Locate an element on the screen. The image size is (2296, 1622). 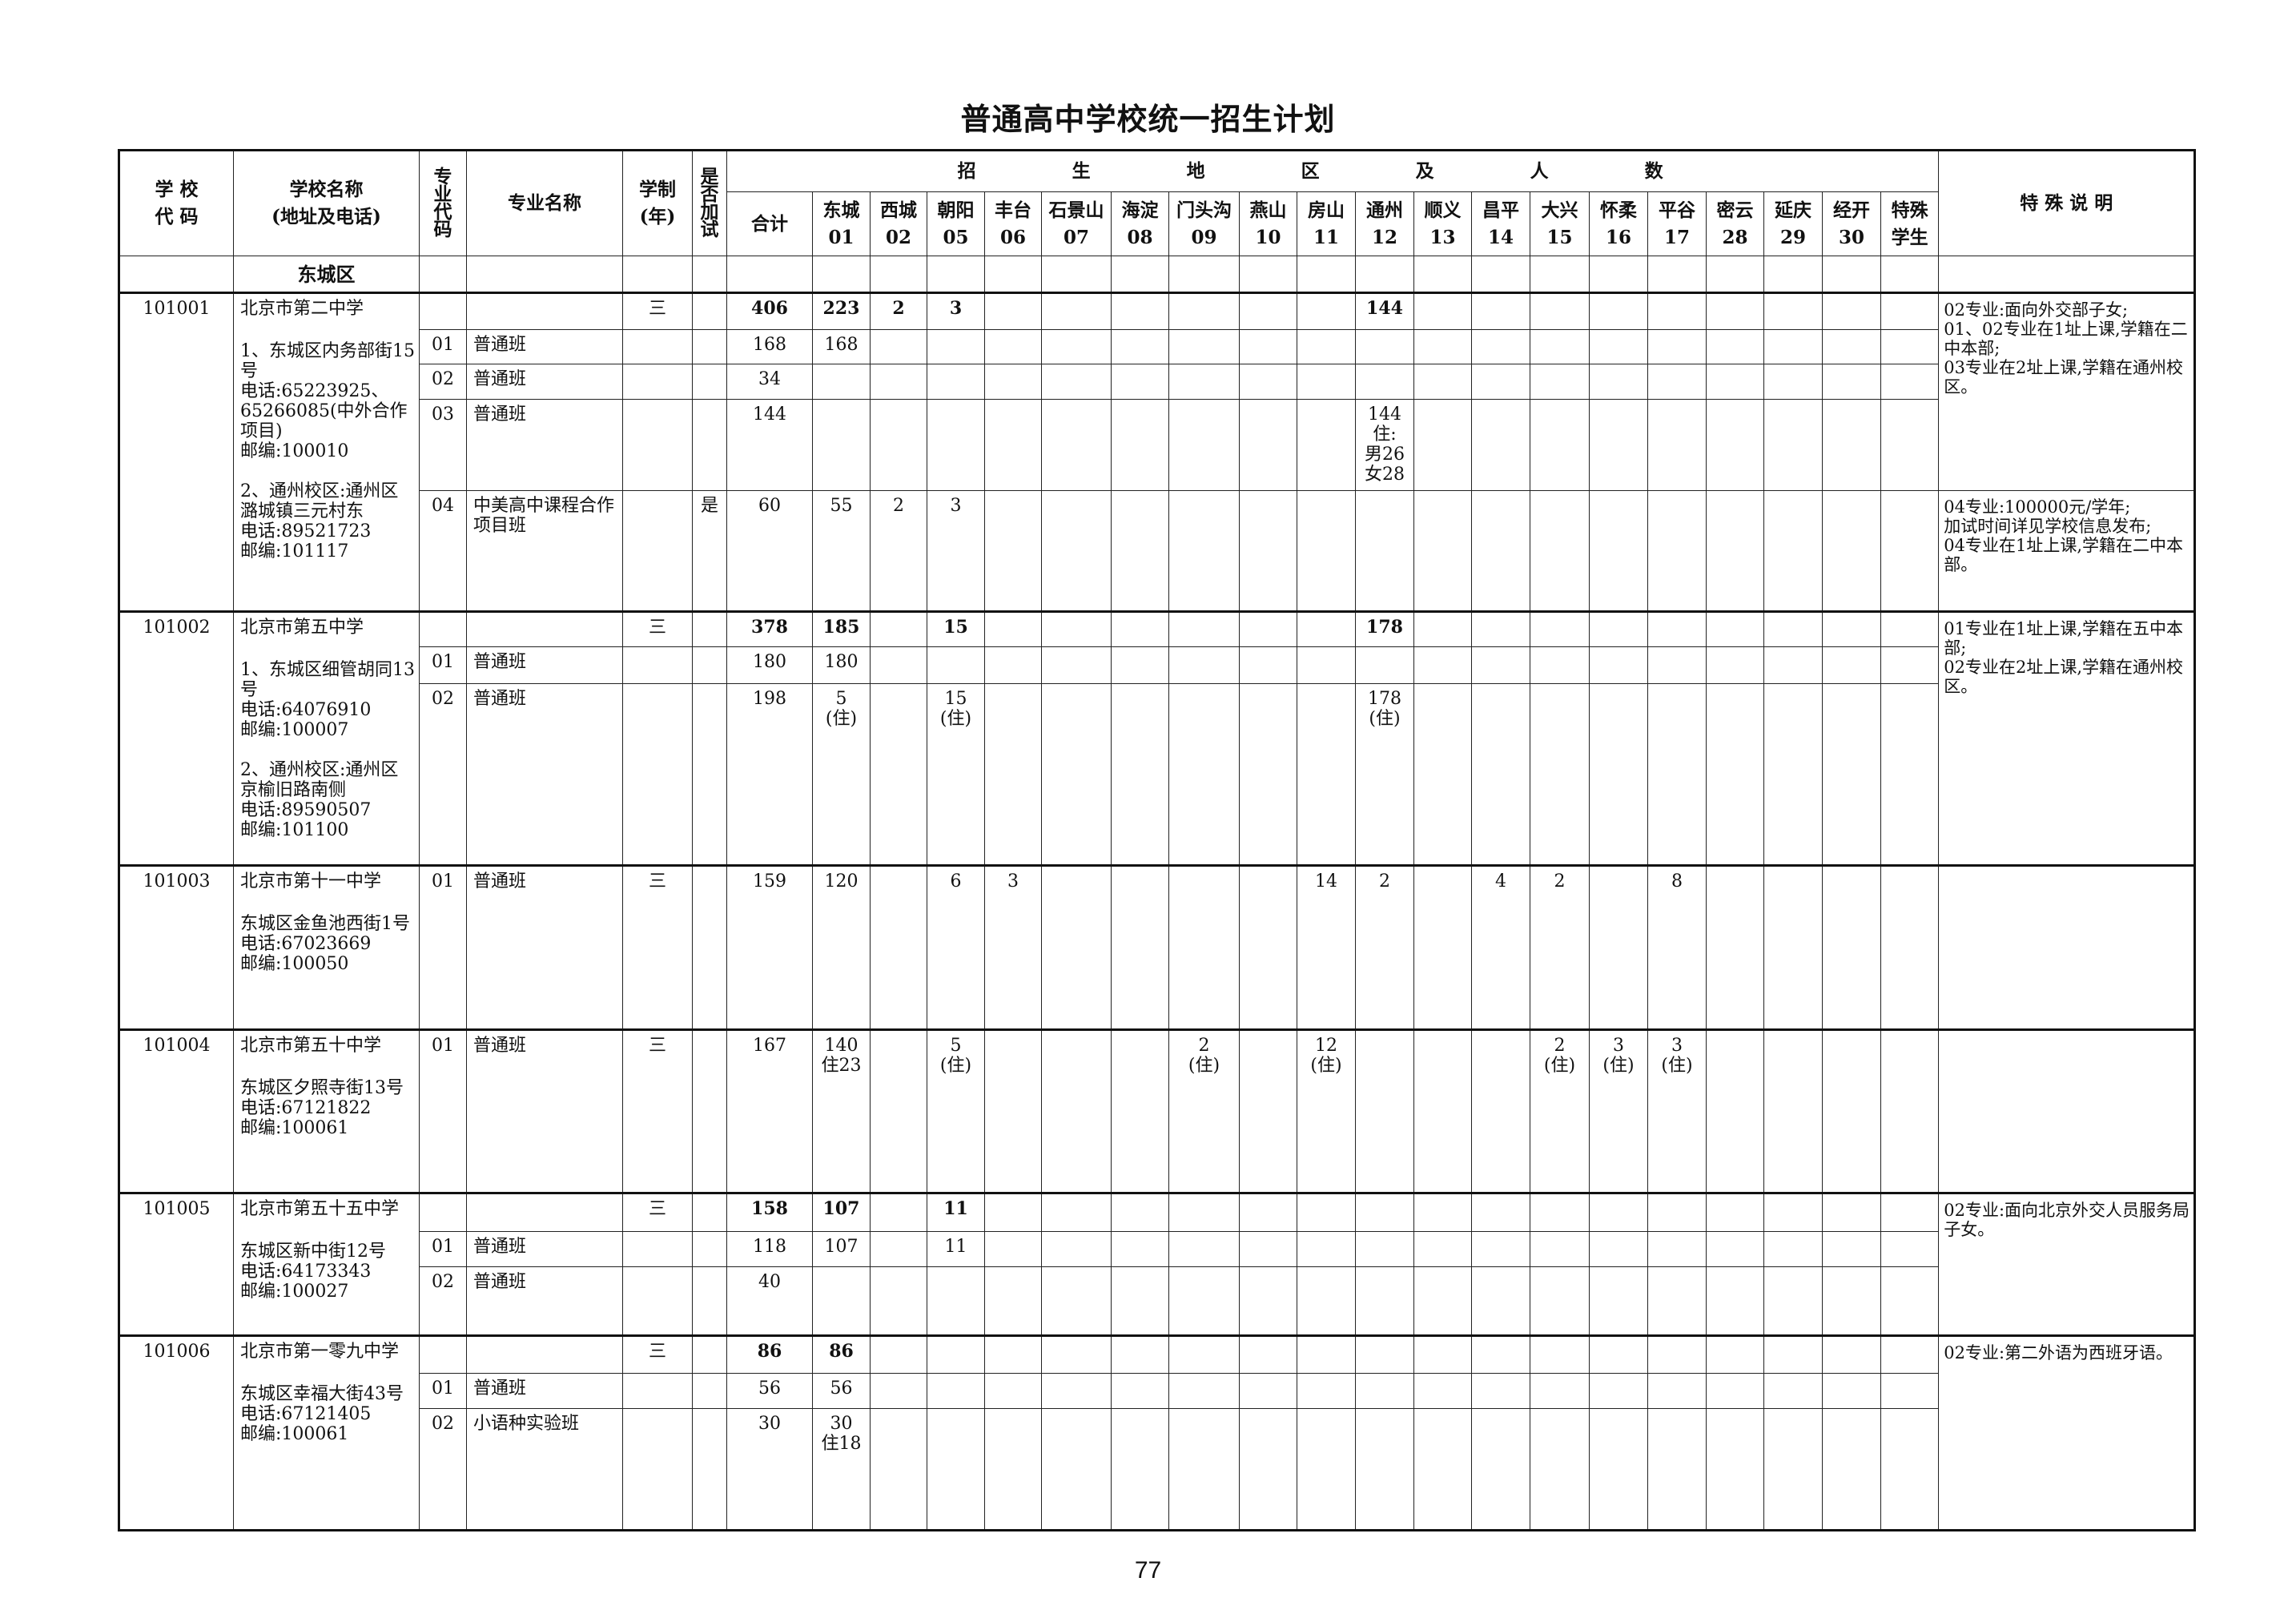
region-name: 特殊 学生 is located at coordinates (1910, 223).